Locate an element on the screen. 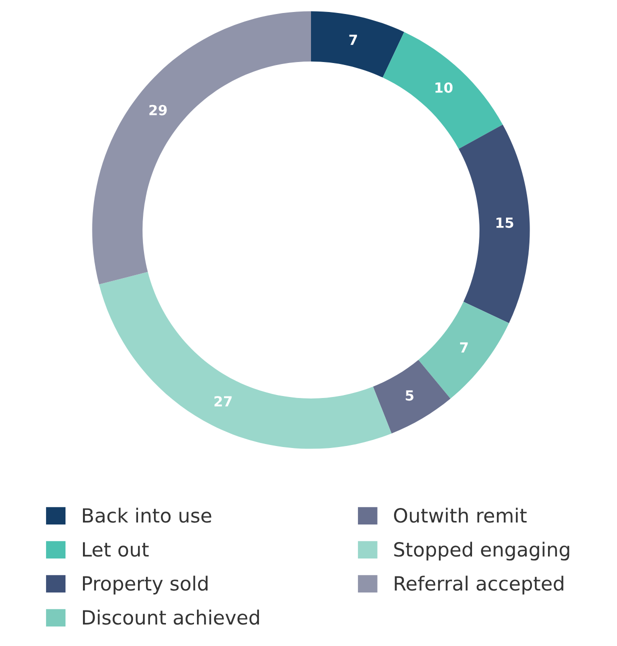  legend-label: Discount achieved is located at coordinates (170, 617).